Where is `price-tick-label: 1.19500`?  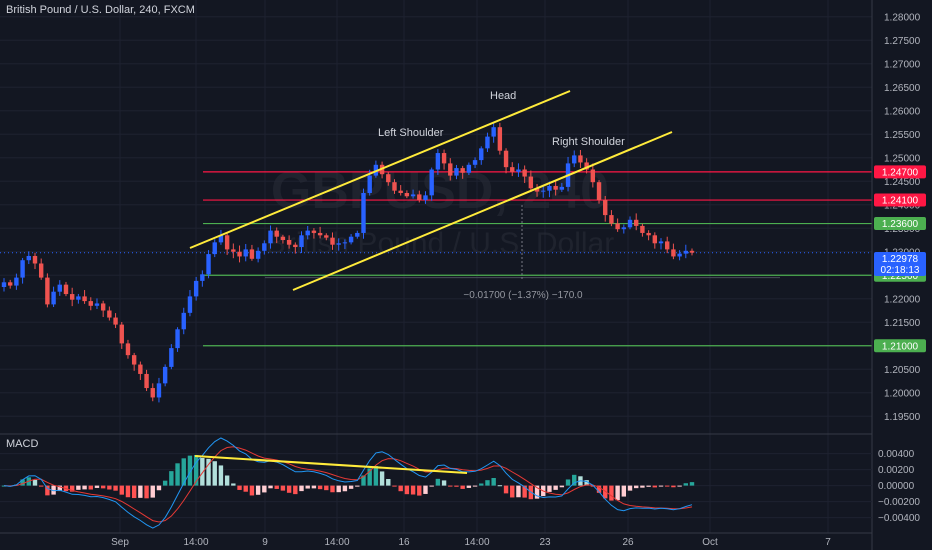 price-tick-label: 1.19500 is located at coordinates (902, 417).